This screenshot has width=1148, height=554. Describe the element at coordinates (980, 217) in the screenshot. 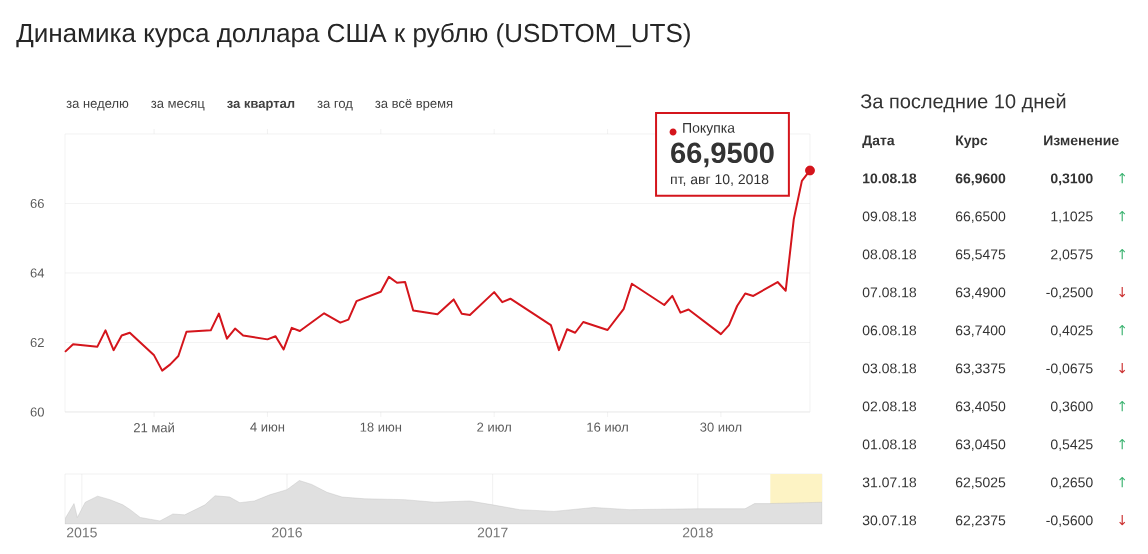

I see `text: 66,6500` at that location.